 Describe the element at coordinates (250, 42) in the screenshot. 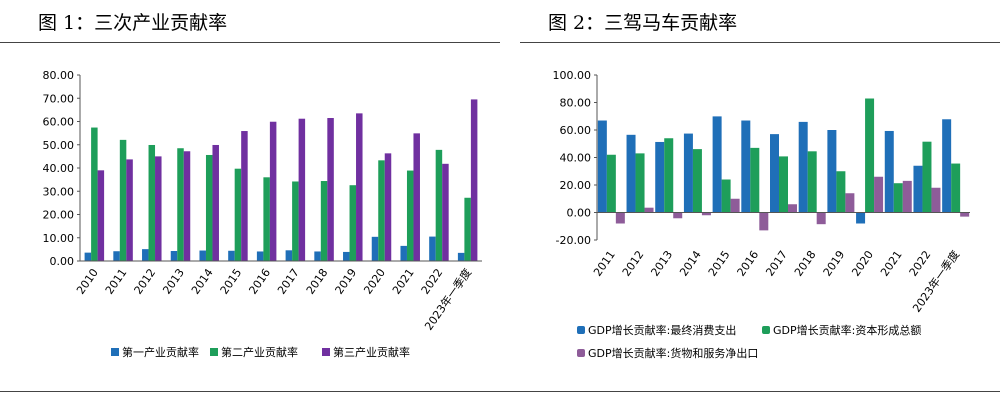

I see `header-rule-left` at that location.